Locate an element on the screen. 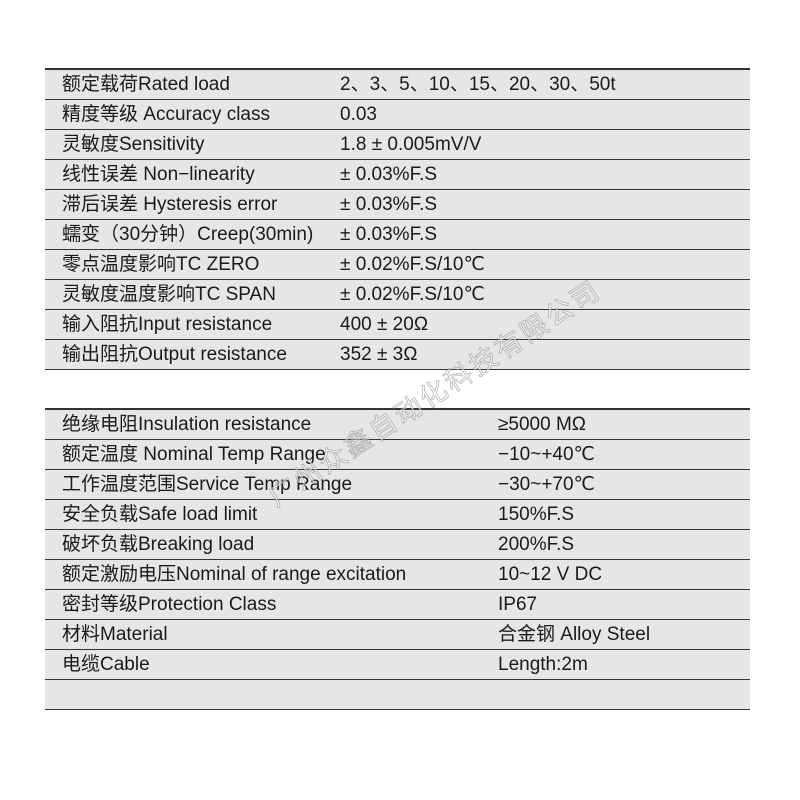  spec-label: 安全负载Safe load limit is located at coordinates (160, 514).